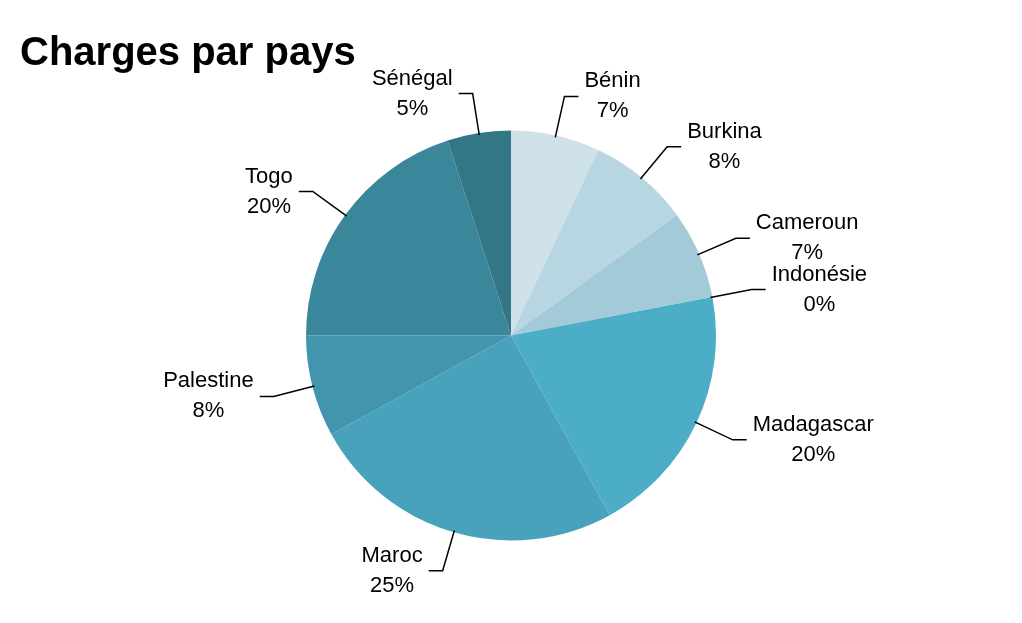 Image resolution: width=1022 pixels, height=623 pixels. Describe the element at coordinates (412, 107) in the screenshot. I see `data-label: 5%` at that location.